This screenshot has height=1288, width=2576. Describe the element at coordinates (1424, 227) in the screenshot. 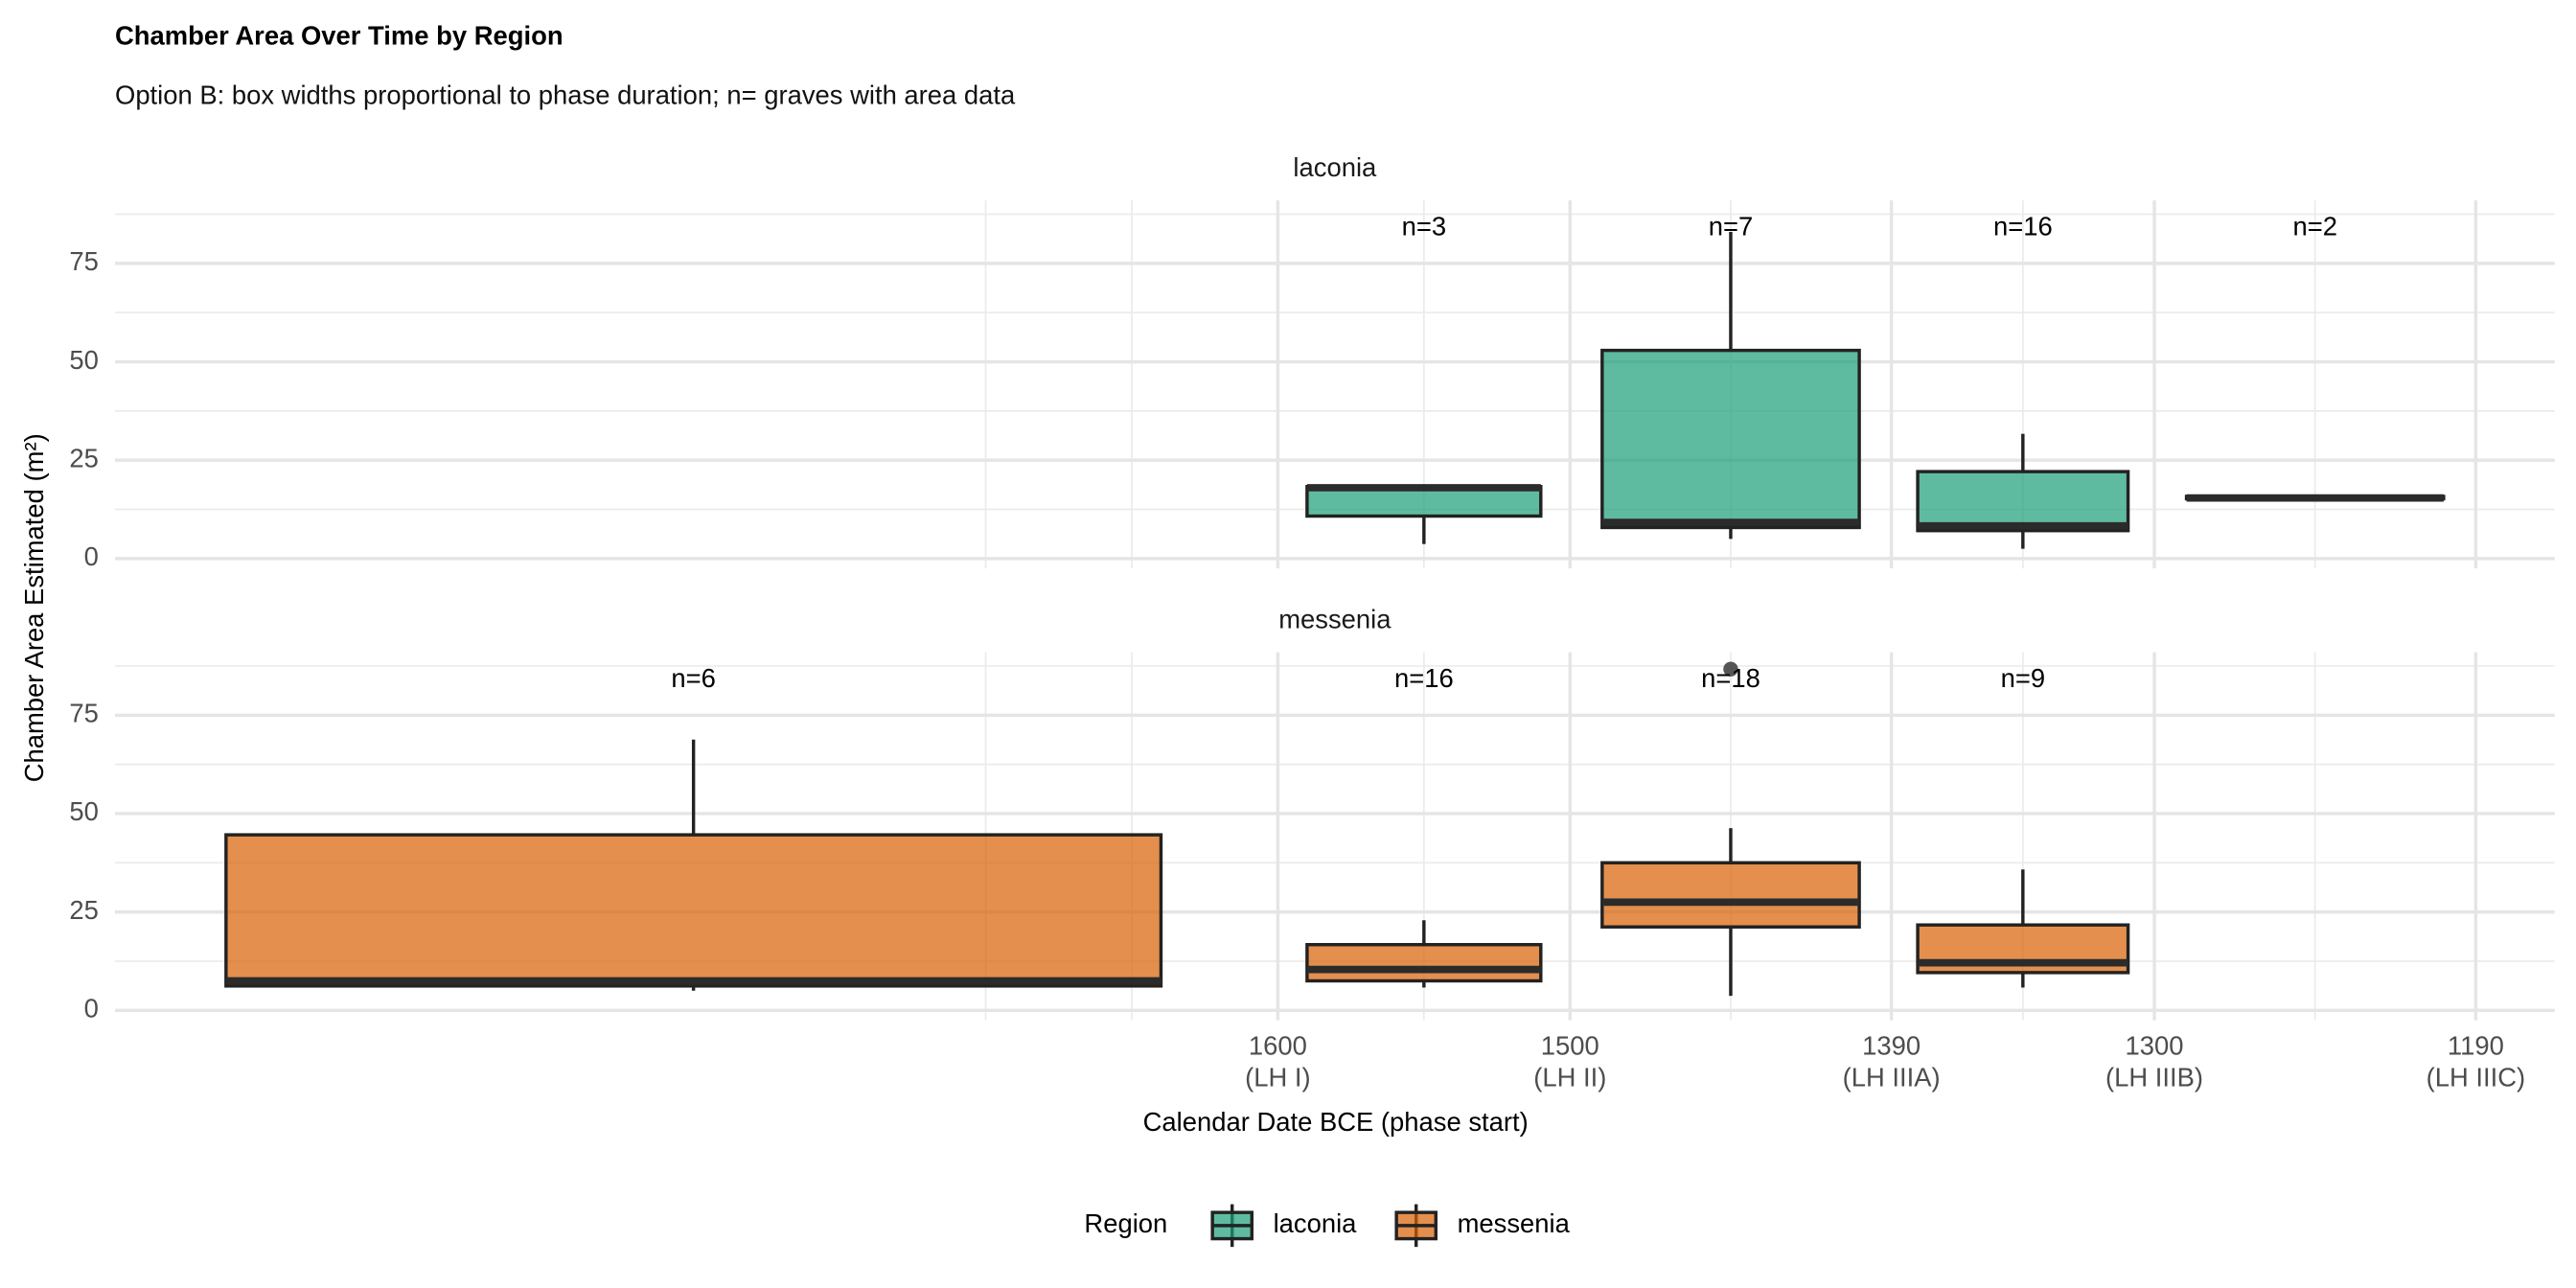

I see `n-label: n=3` at that location.